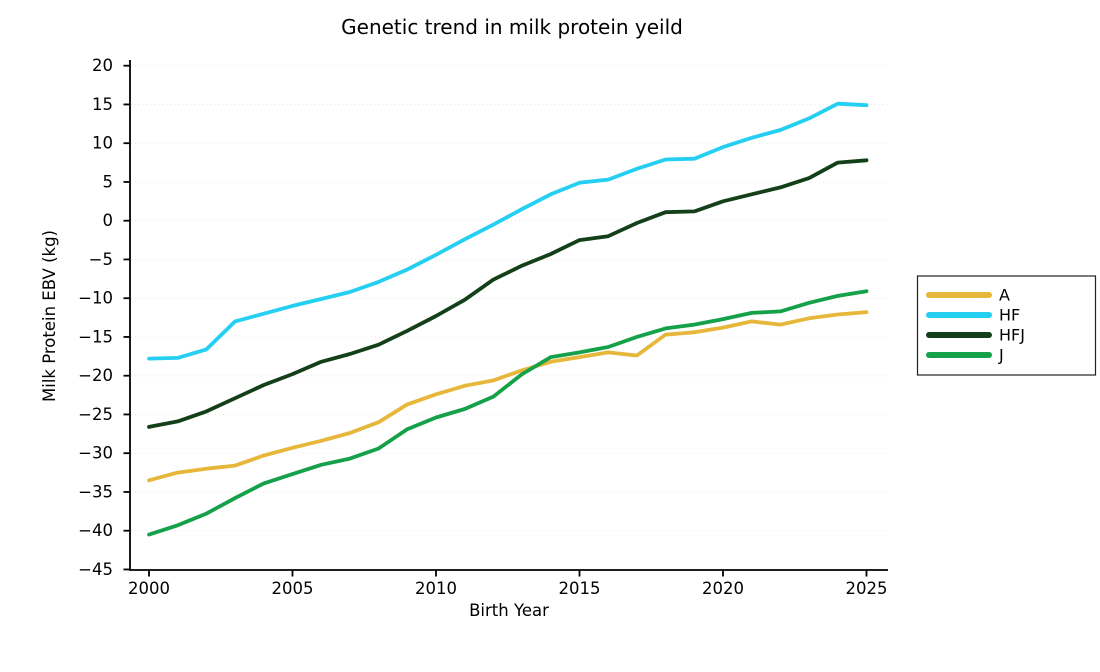  What do you see at coordinates (436, 588) in the screenshot?
I see `x-tick-label: 2010` at bounding box center [436, 588].